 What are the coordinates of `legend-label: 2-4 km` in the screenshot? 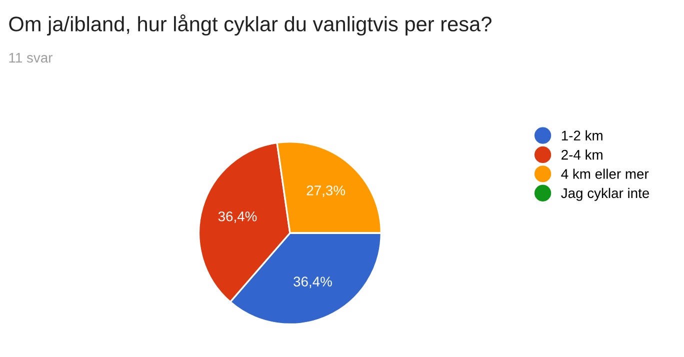 It's located at (582, 155).